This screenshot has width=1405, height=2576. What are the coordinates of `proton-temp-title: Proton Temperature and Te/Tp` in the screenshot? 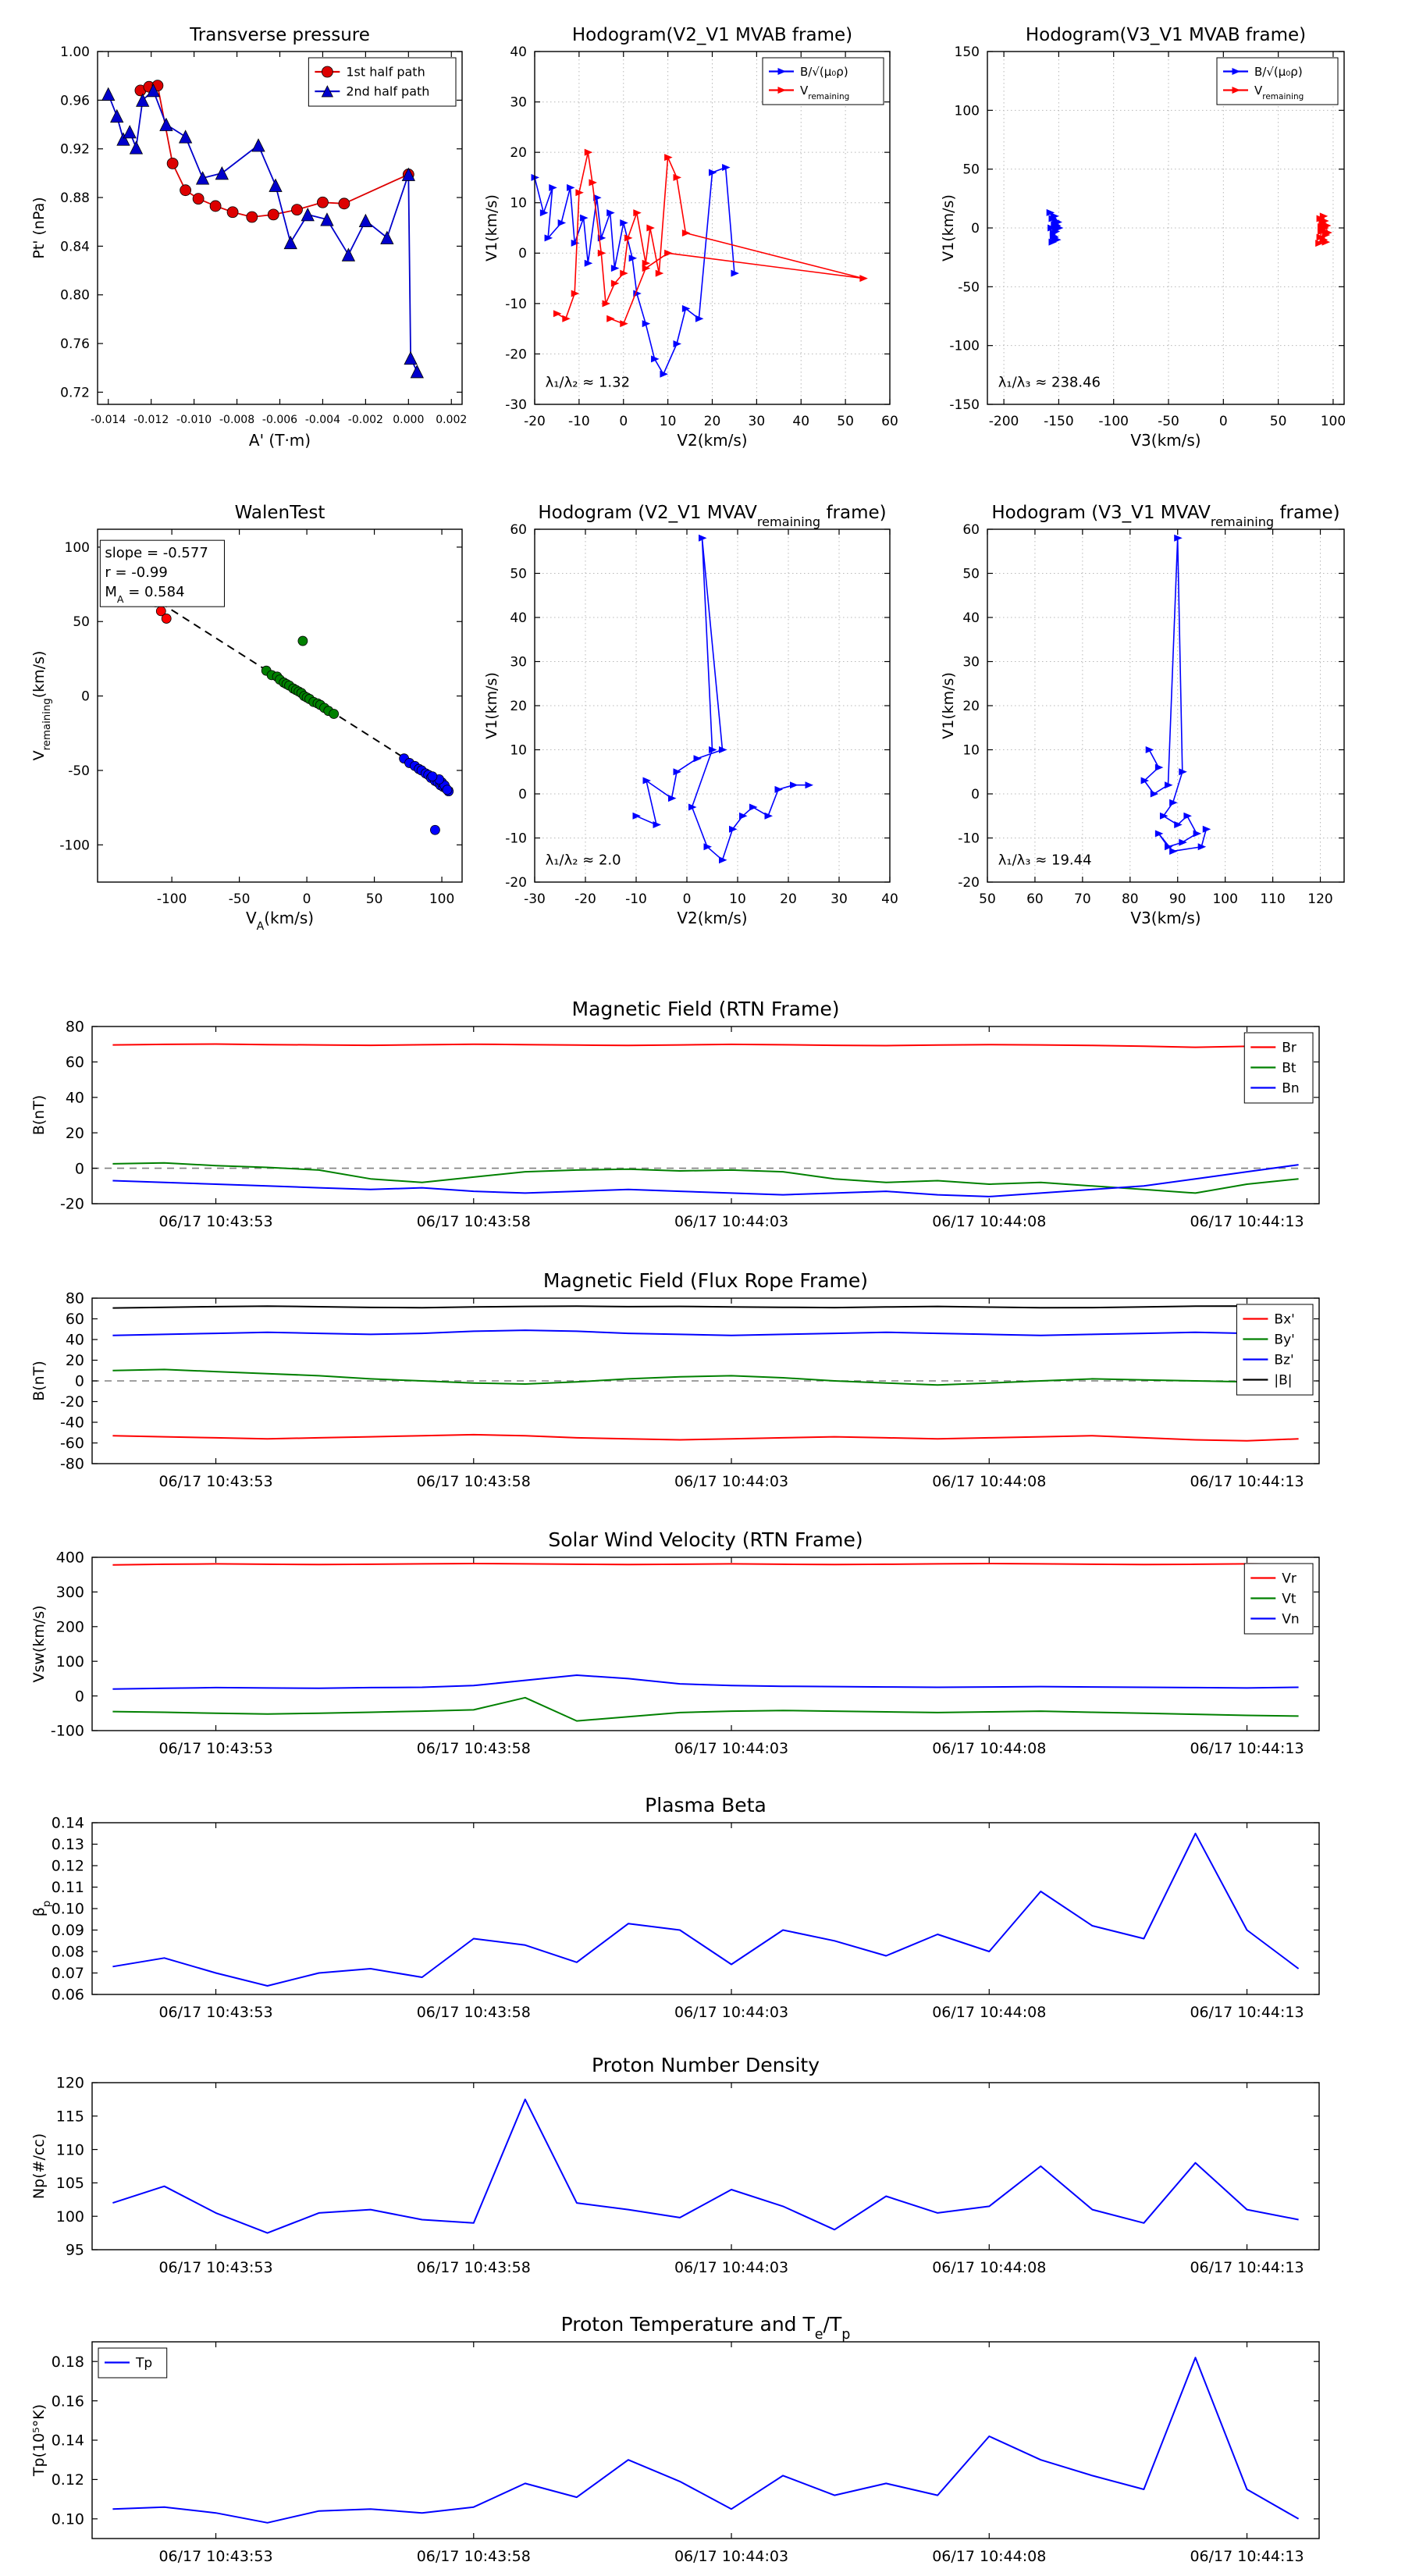 It's located at (706, 2328).